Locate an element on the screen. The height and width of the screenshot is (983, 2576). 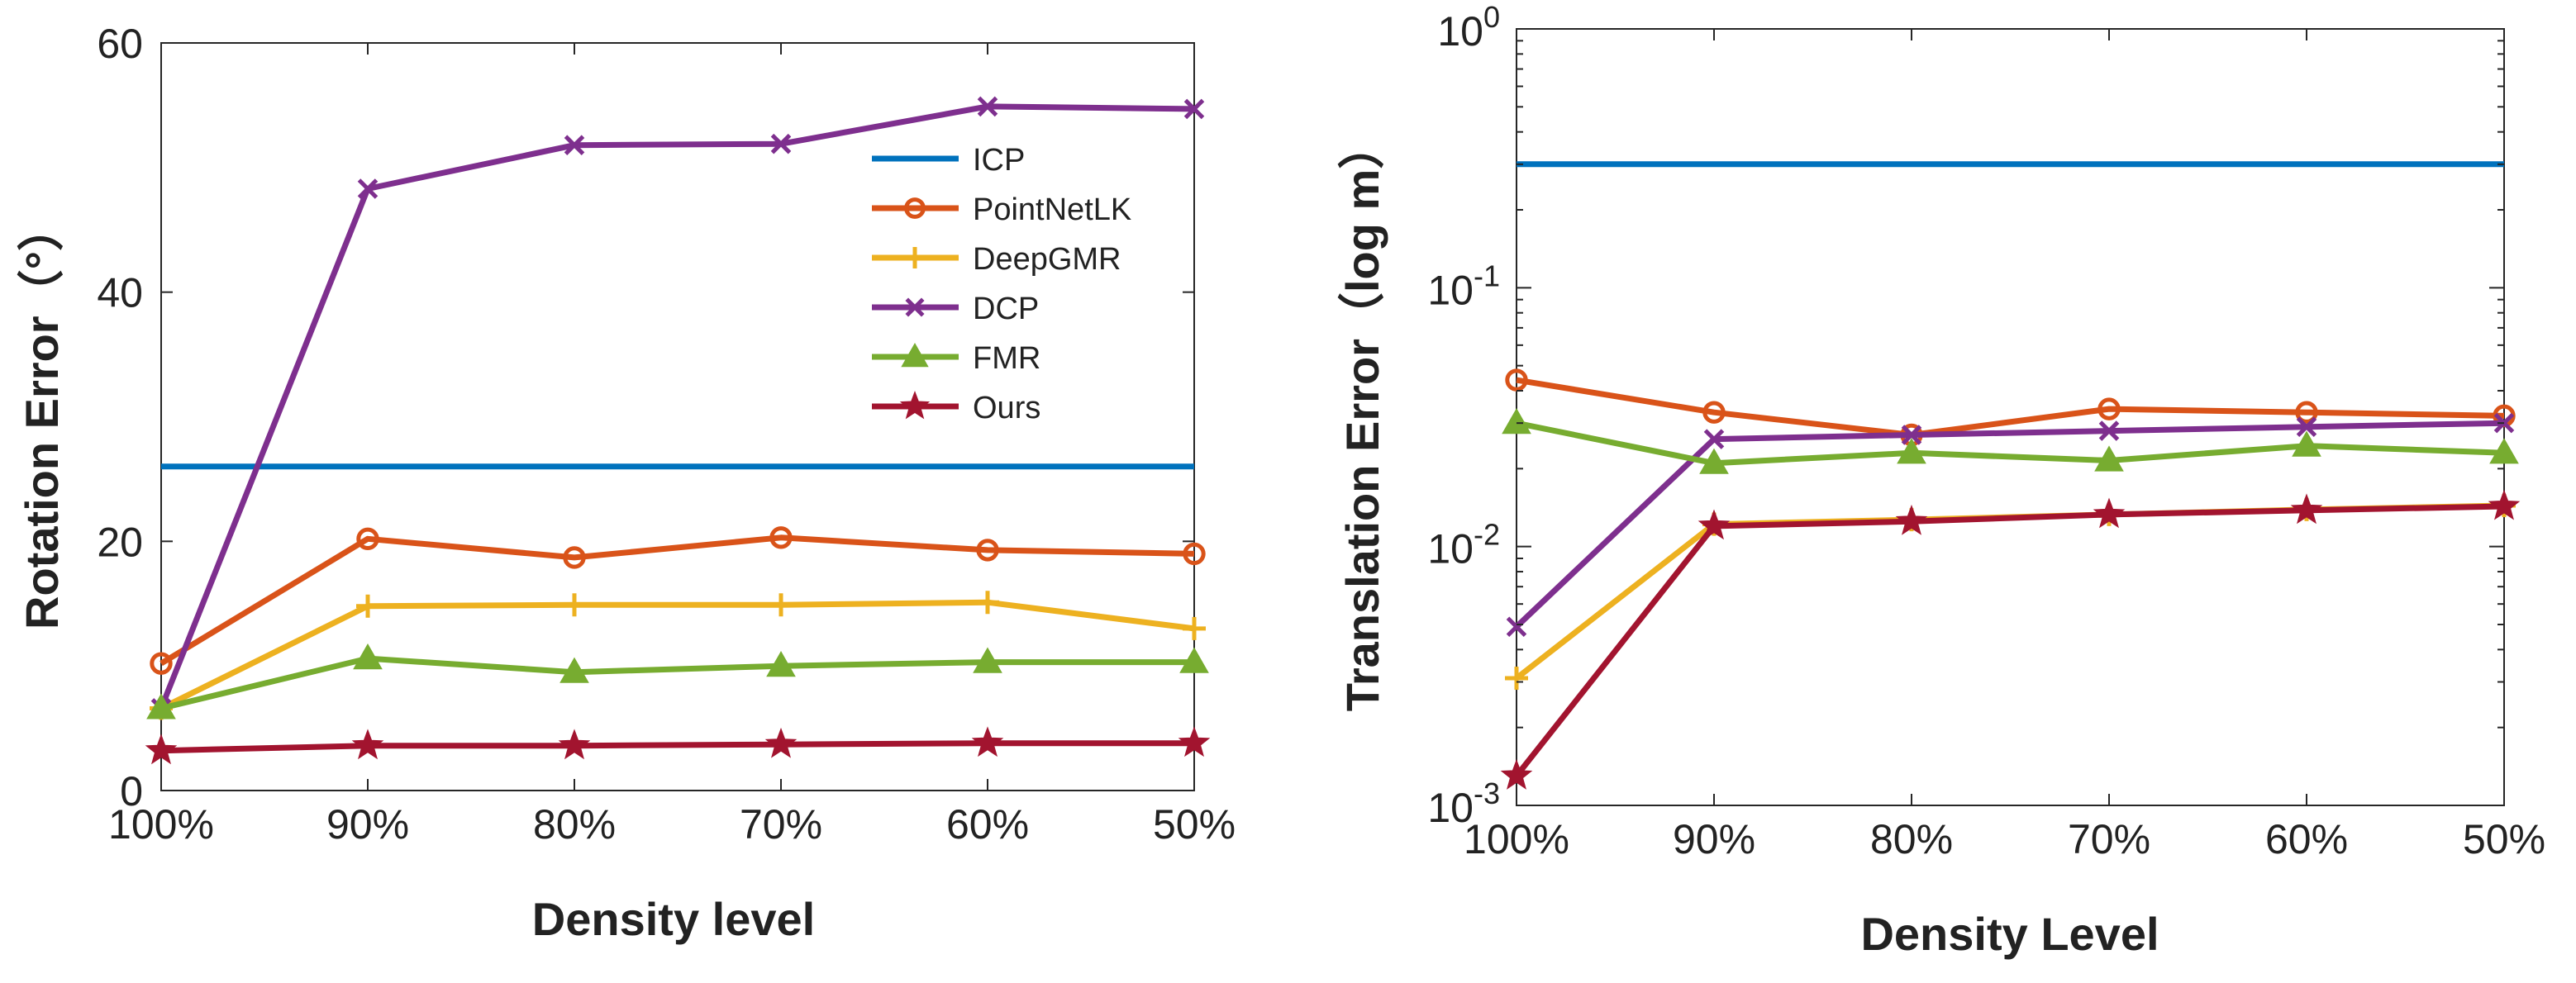
right-y-axis-label: Translation Error（log m） is located at coordinates (1362, 417).